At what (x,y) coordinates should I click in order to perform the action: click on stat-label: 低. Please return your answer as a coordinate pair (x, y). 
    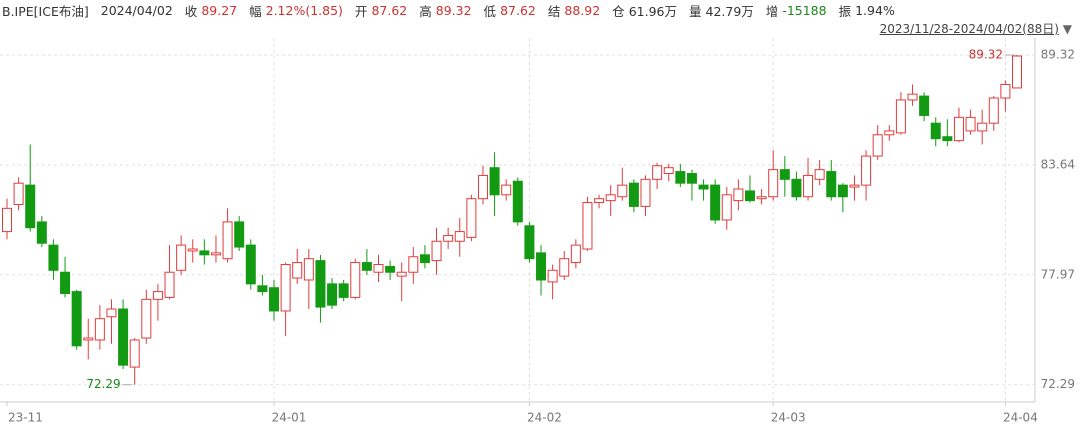
    Looking at the image, I should click on (490, 11).